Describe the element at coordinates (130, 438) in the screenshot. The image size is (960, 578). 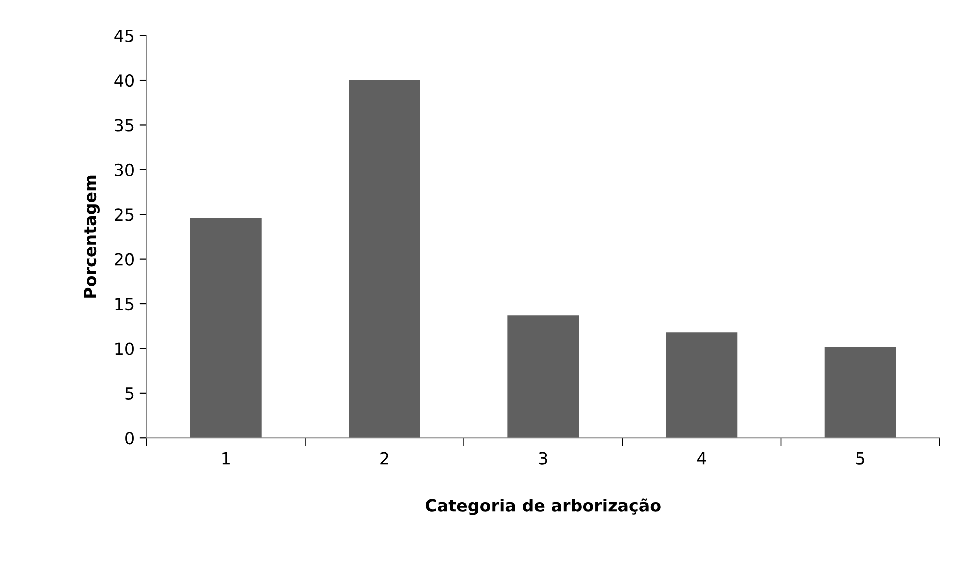
I see `y-tick-label: 0` at that location.